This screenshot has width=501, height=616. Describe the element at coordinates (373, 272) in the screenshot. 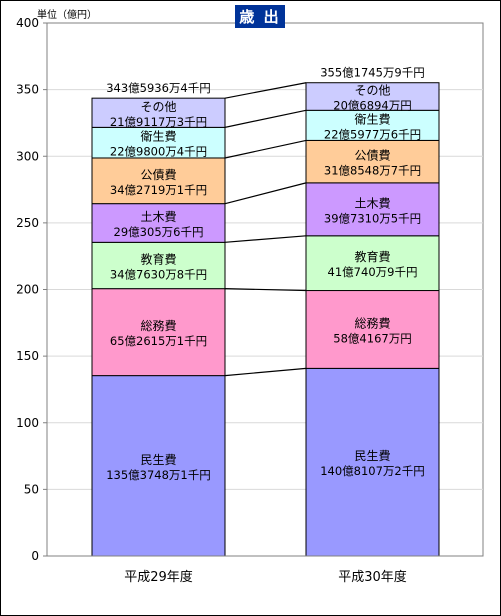

I see `segment-value-label: 41億740万9千円` at that location.